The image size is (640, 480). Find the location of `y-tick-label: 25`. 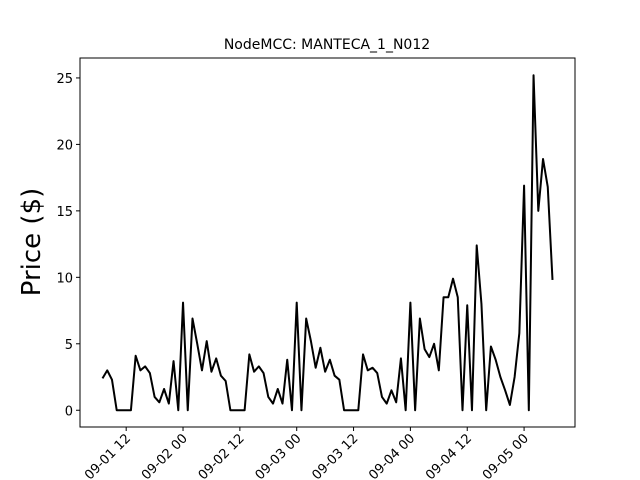

y-tick-label: 25 is located at coordinates (64, 79).